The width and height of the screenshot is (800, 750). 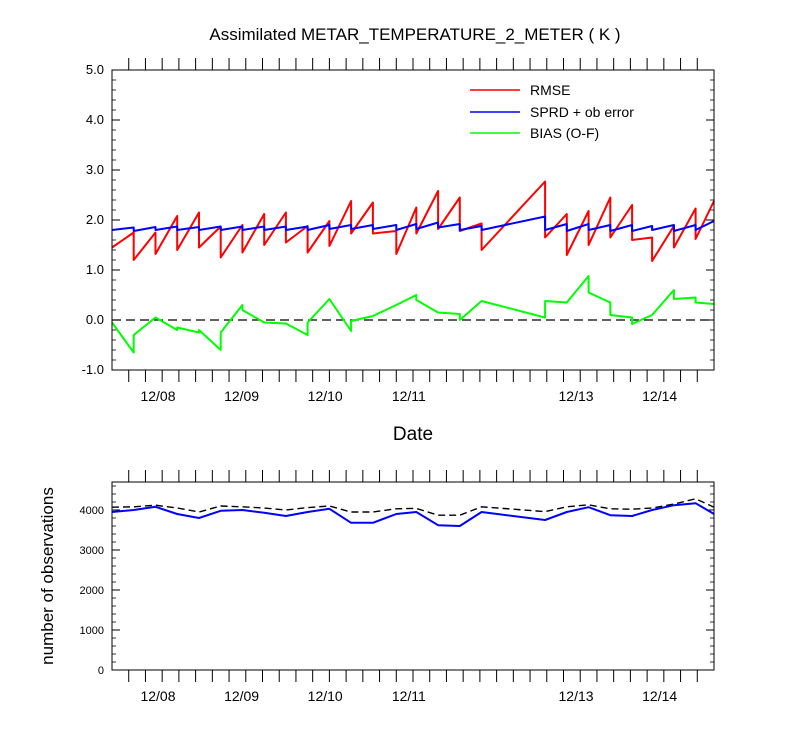 I want to click on y-tick-label: -1.0, so click(x=93, y=369).